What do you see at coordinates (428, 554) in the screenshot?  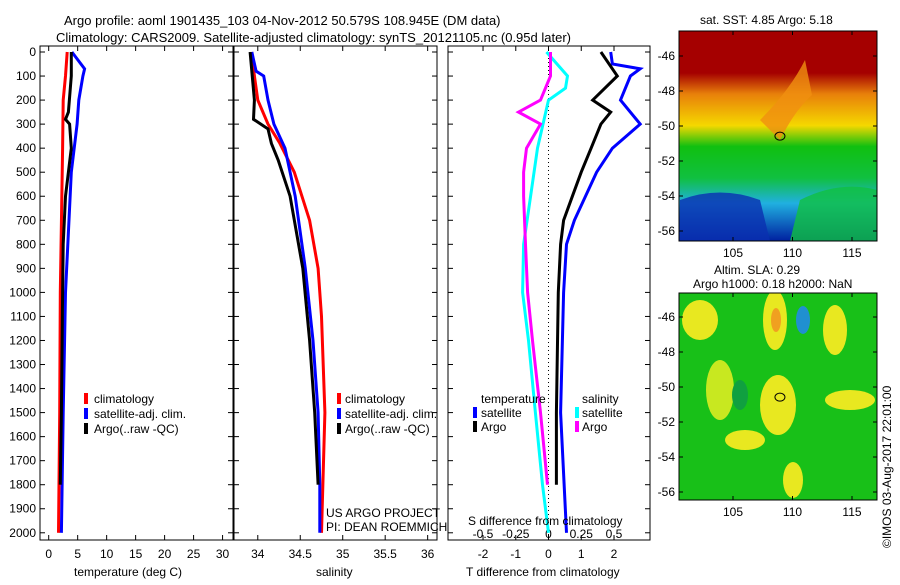 I see `x-tick-label: 36` at bounding box center [428, 554].